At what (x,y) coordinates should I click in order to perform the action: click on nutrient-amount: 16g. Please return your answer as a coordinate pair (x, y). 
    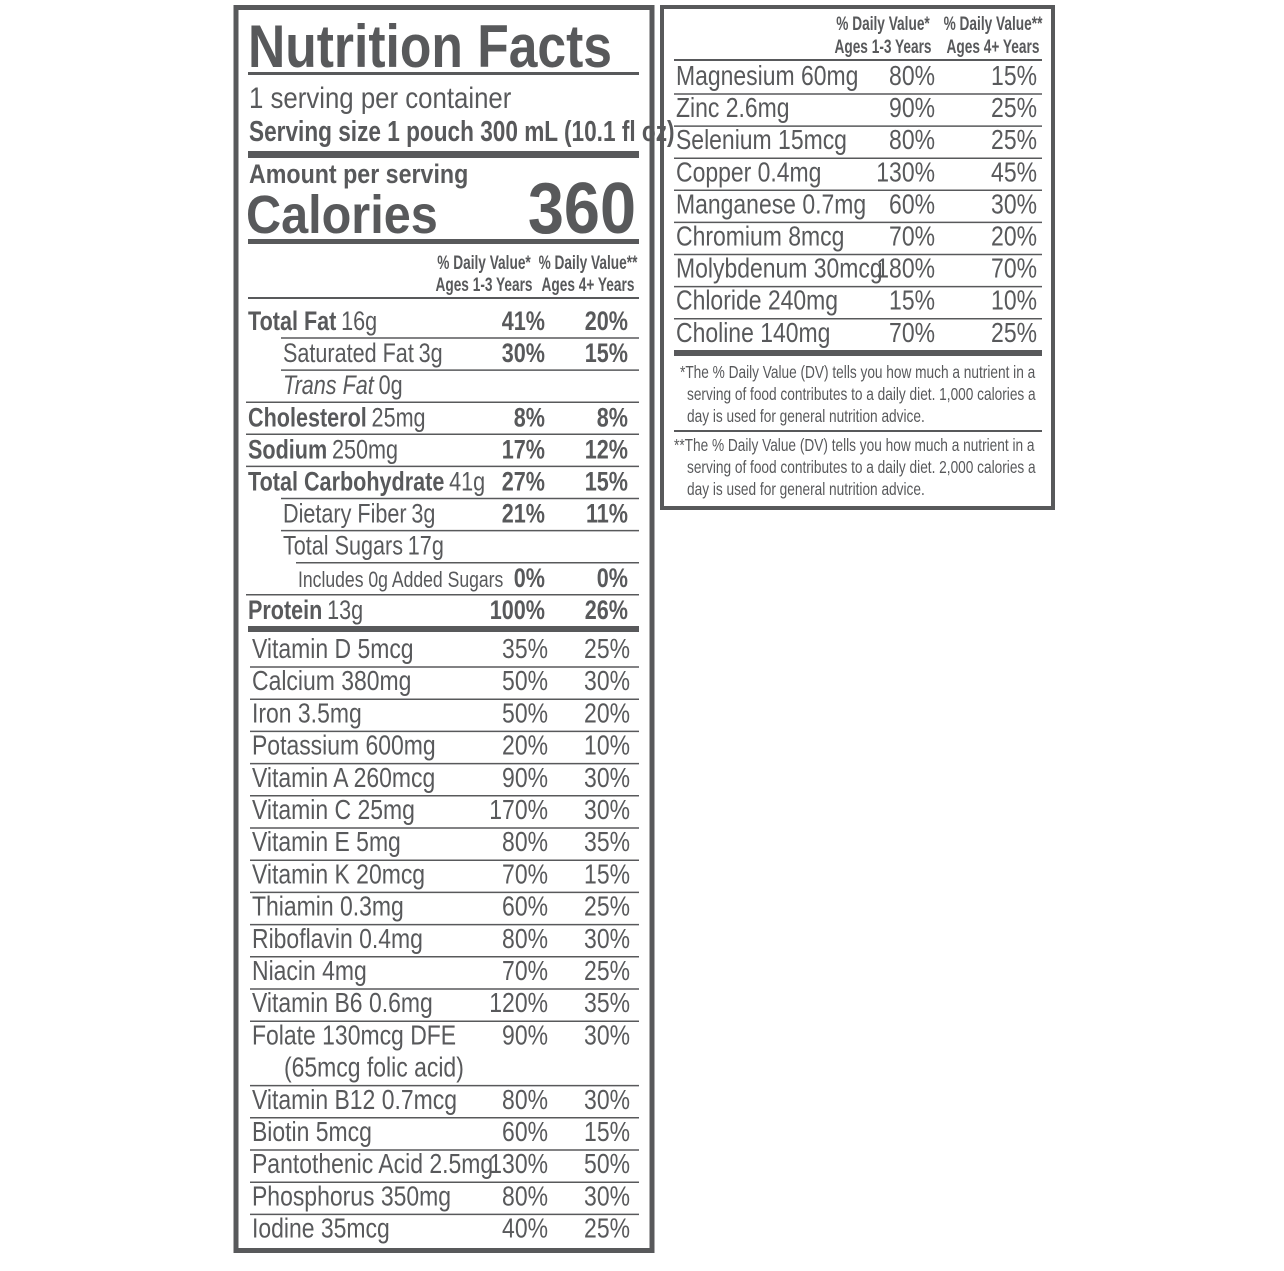
    Looking at the image, I should click on (359, 322).